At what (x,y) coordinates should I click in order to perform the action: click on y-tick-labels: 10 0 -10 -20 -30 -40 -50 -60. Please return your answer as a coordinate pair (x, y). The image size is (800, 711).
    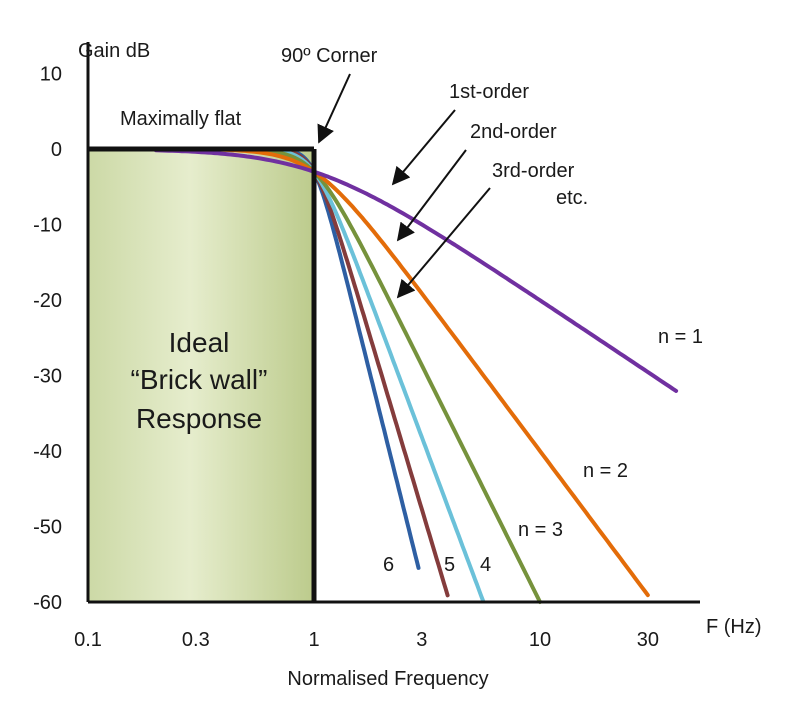
    Looking at the image, I should click on (47, 339).